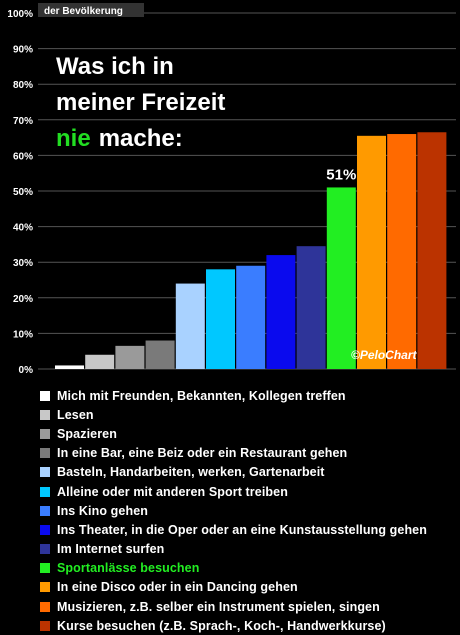 The height and width of the screenshot is (635, 460). What do you see at coordinates (23, 121) in the screenshot?
I see `y-tick-label: 70%` at bounding box center [23, 121].